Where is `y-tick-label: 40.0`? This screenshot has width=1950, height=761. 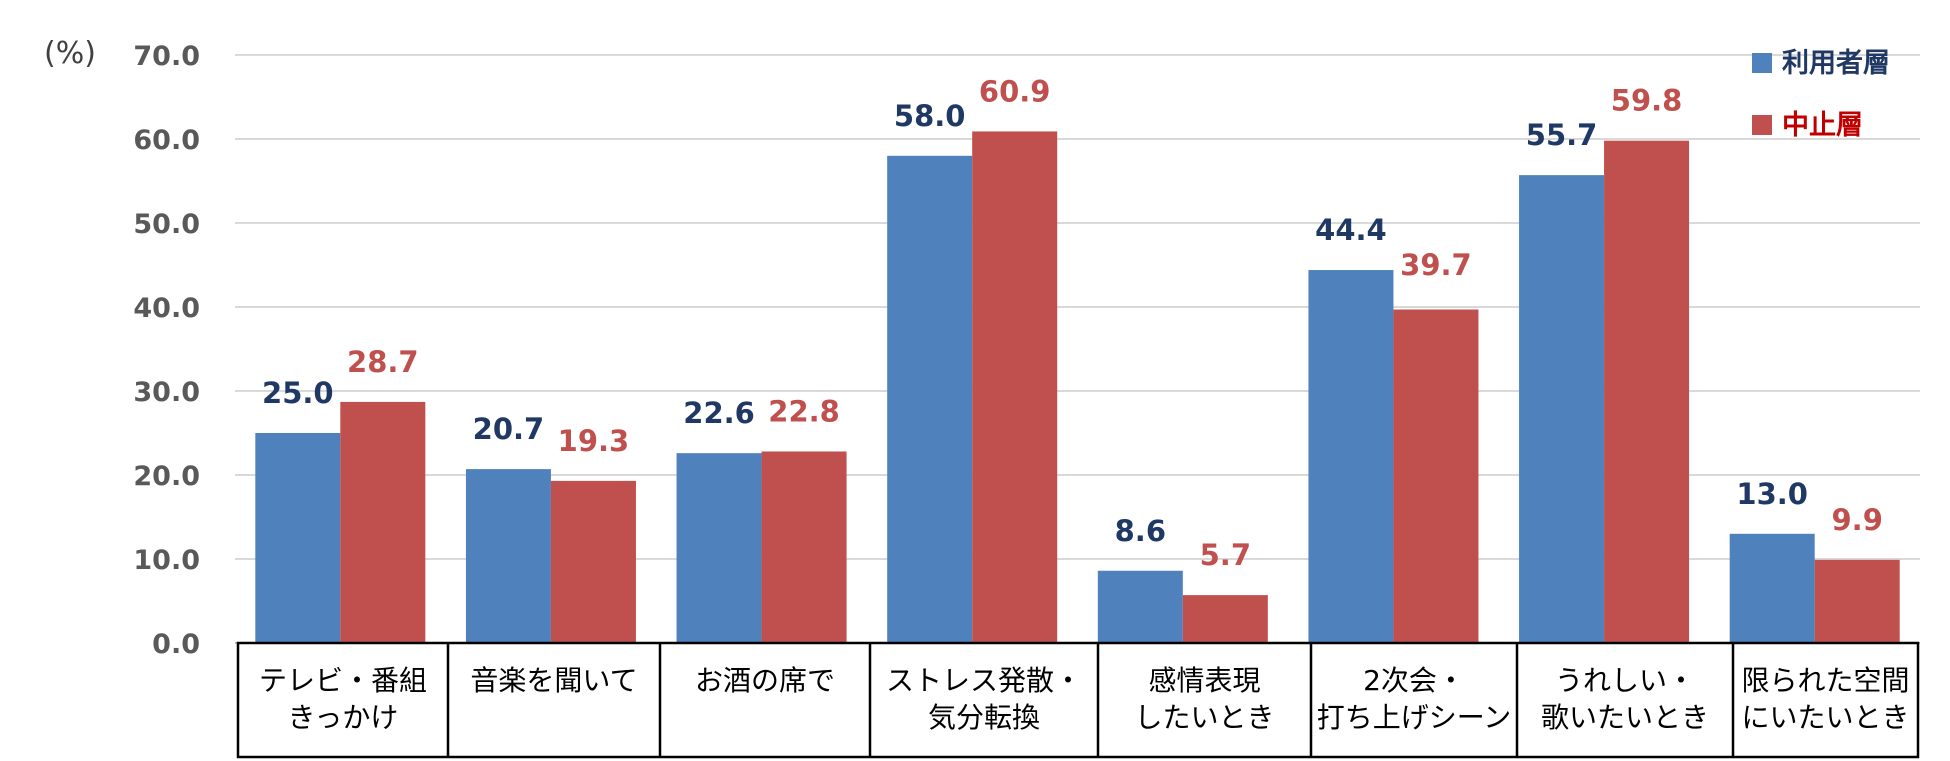
y-tick-label: 40.0 is located at coordinates (166, 308).